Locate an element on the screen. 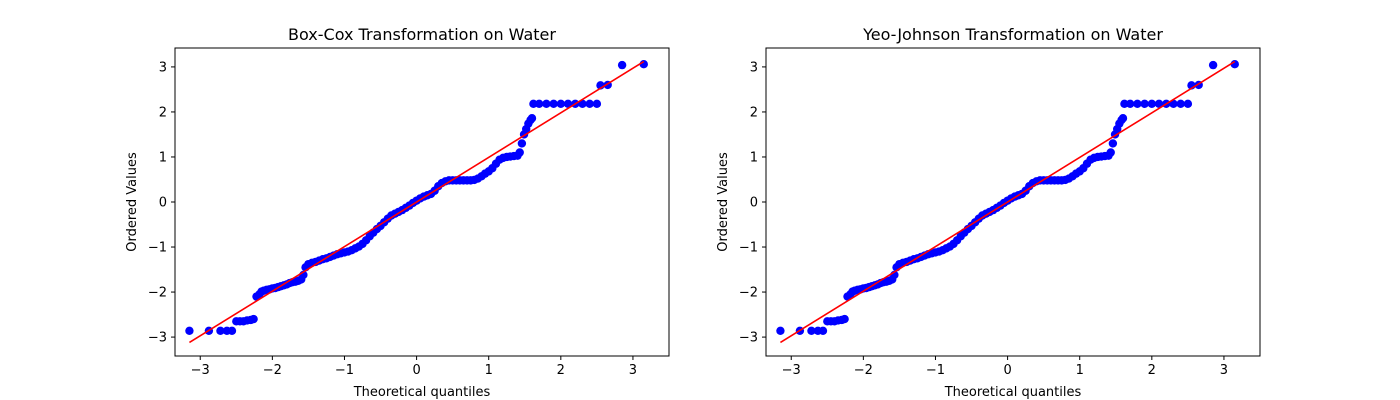  yeo-johnson-x-tick-label: −2 is located at coordinates (863, 370).